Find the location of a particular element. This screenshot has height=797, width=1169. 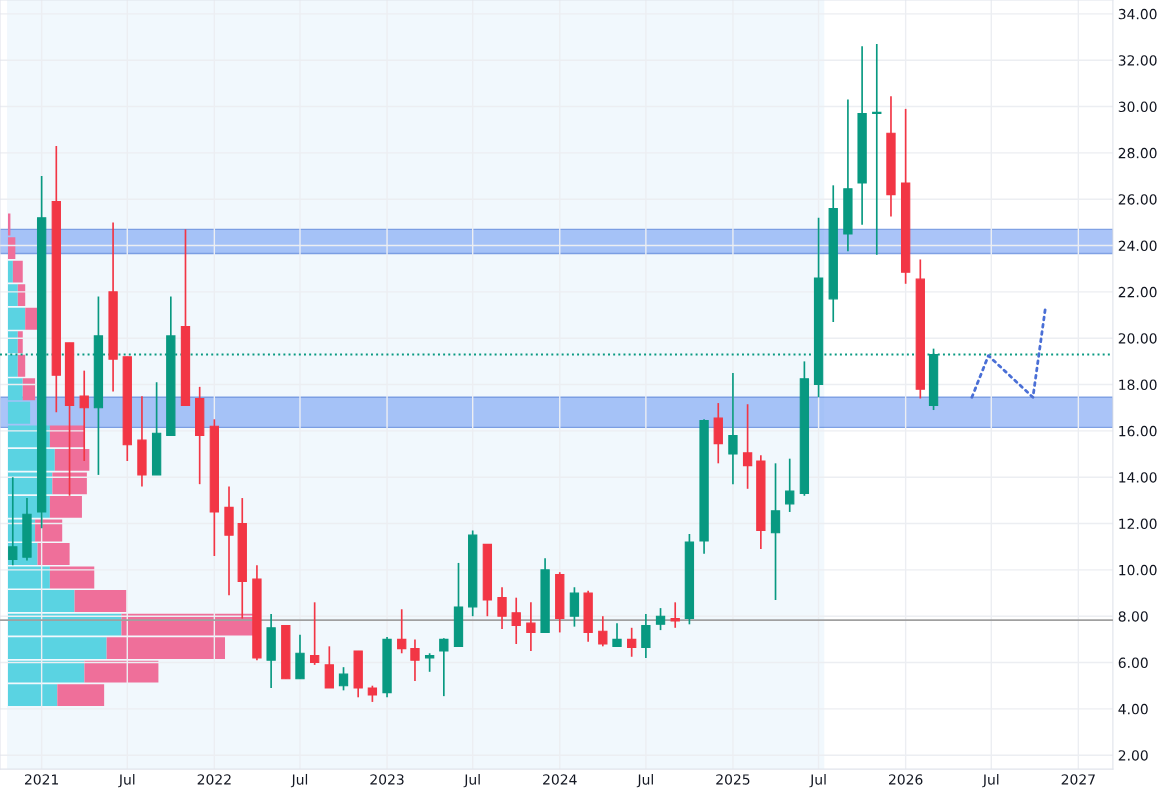

y-tick-label: 10.00 is located at coordinates (1138, 570).